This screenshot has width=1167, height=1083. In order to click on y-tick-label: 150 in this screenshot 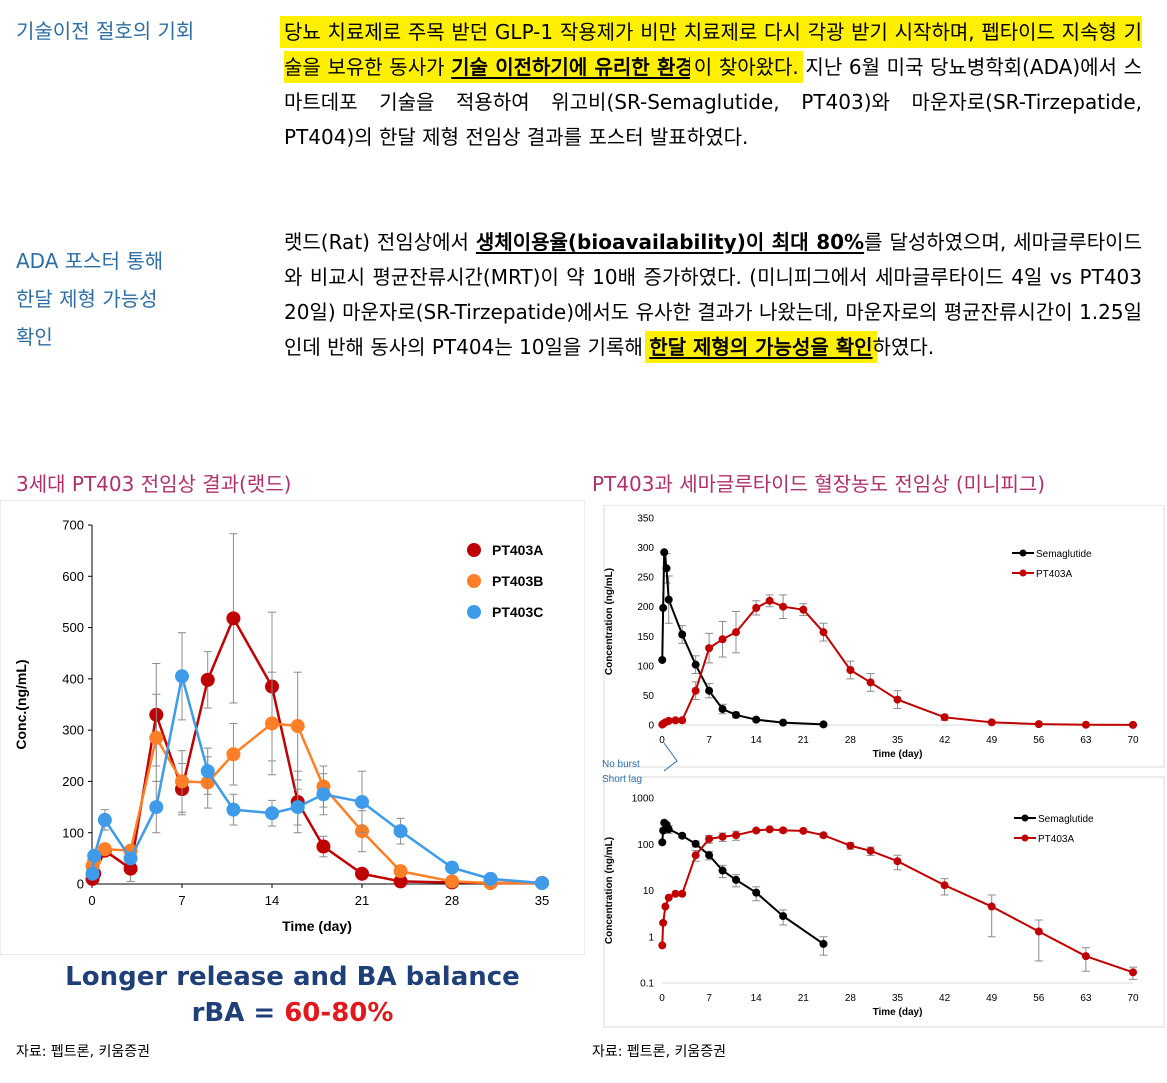, I will do `click(645, 637)`.